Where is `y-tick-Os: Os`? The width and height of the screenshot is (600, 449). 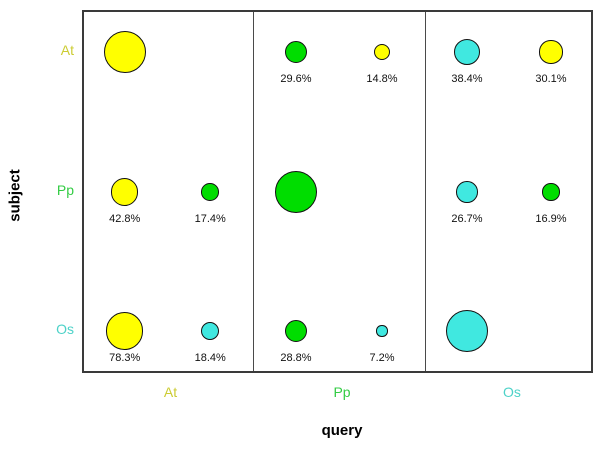 y-tick-Os: Os is located at coordinates (65, 329).